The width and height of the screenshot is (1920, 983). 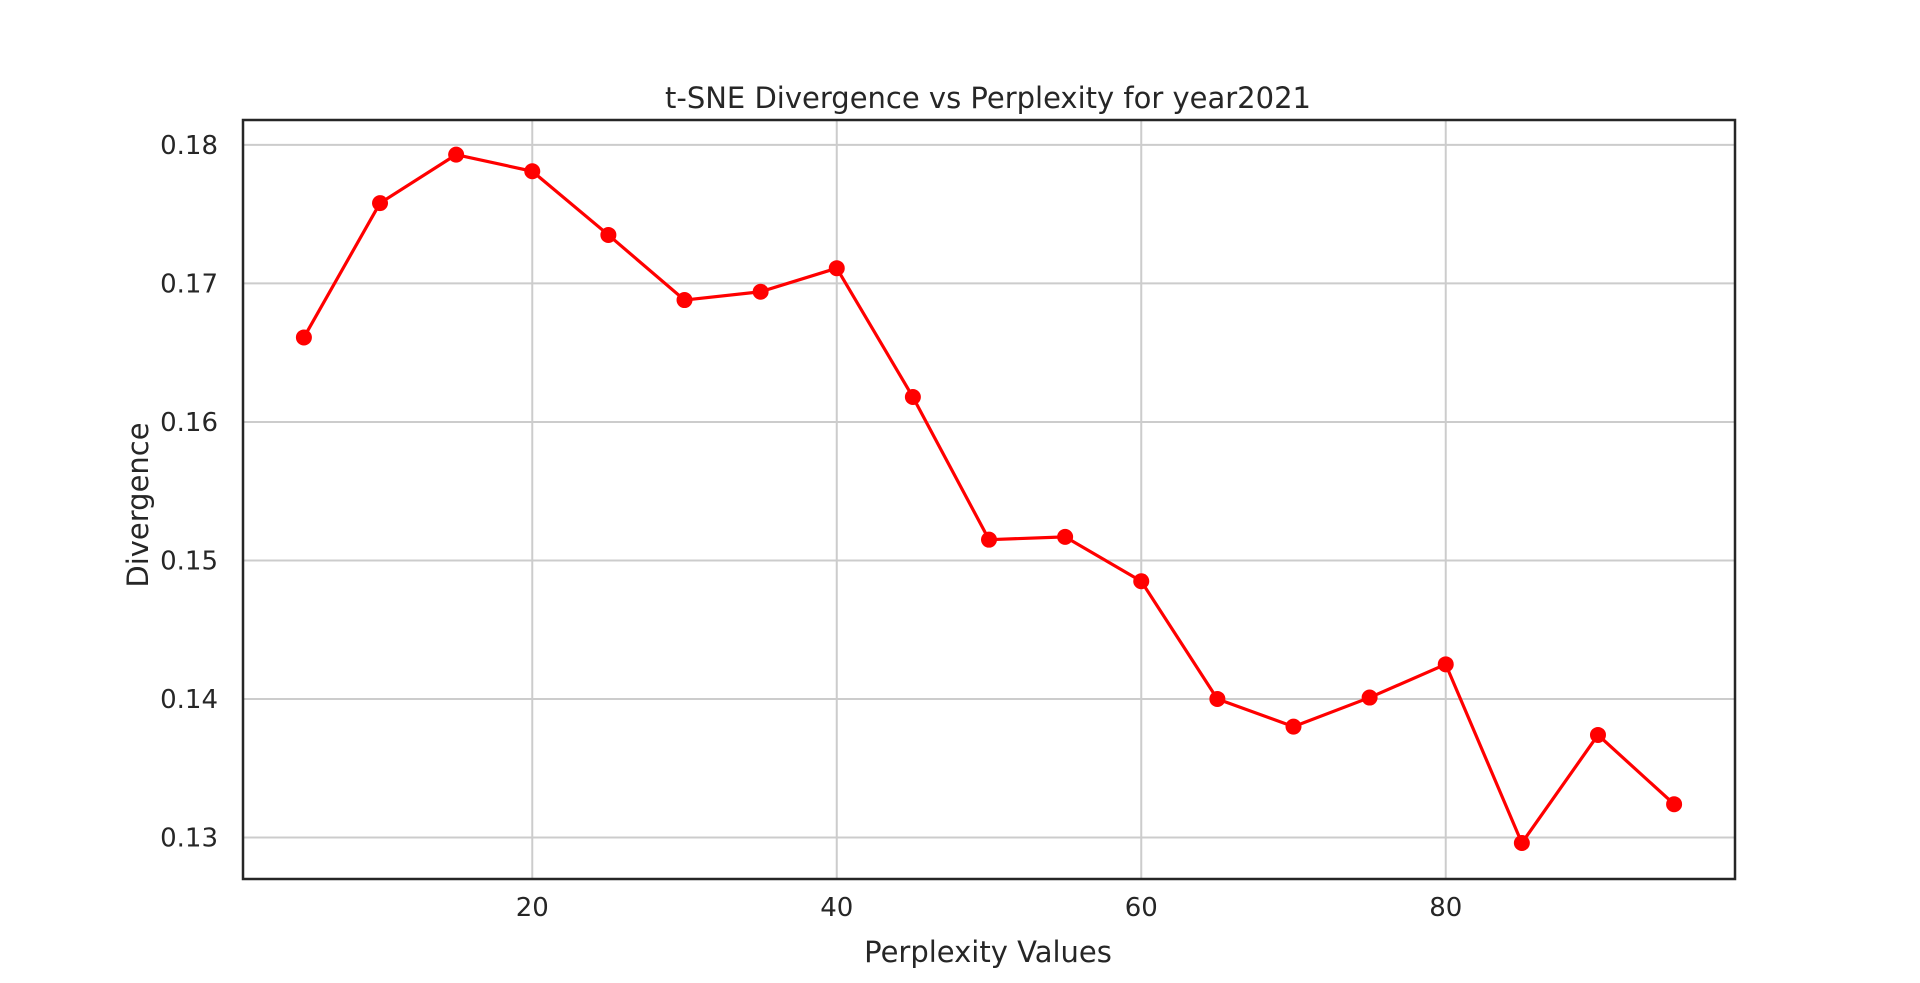 I want to click on y-tick-label: 0.17, so click(x=189, y=284).